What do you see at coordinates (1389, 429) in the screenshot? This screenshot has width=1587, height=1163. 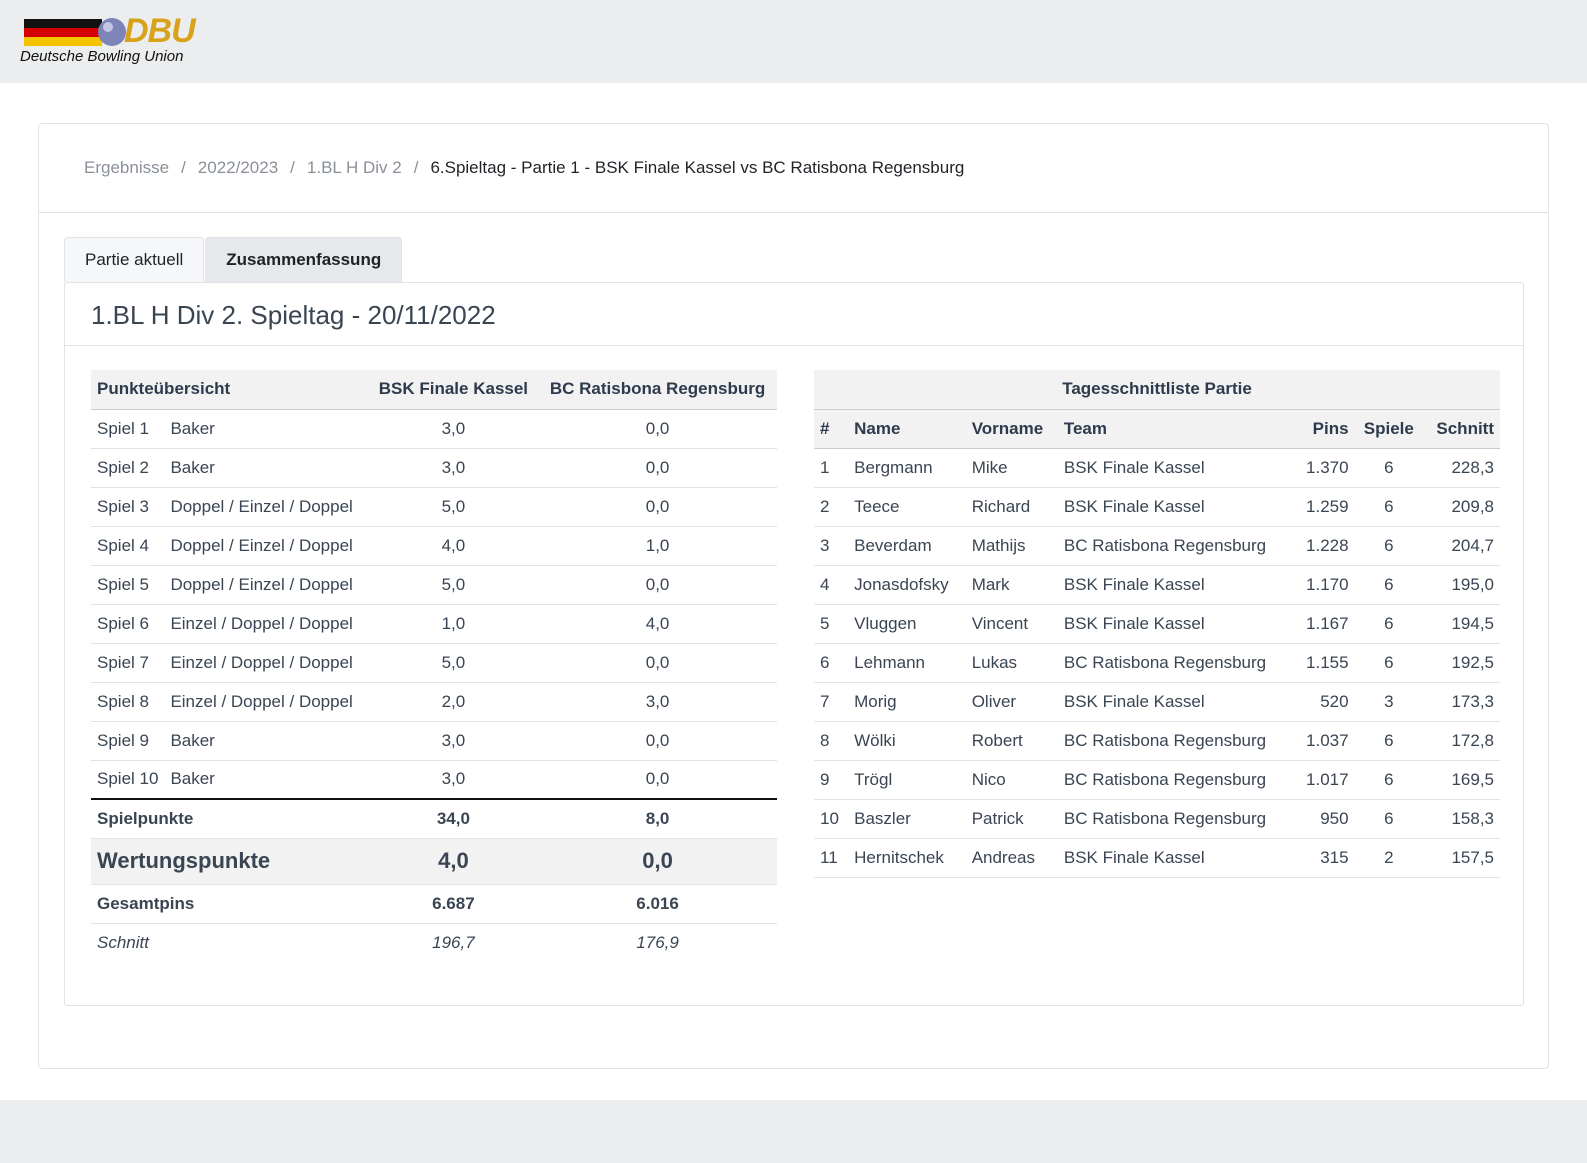 I see `column-header: Spiele` at bounding box center [1389, 429].